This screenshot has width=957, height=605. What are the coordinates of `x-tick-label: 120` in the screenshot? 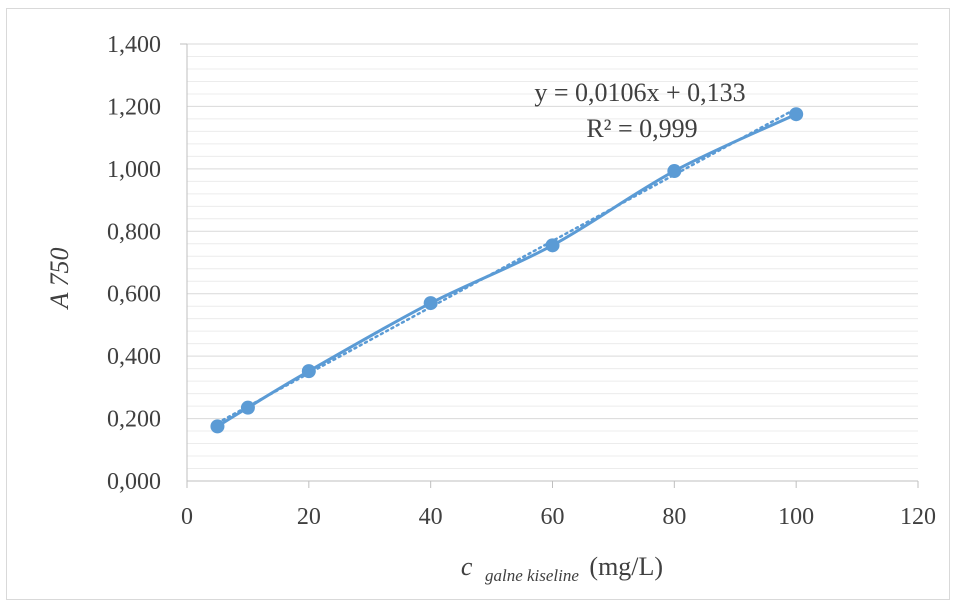 It's located at (918, 517).